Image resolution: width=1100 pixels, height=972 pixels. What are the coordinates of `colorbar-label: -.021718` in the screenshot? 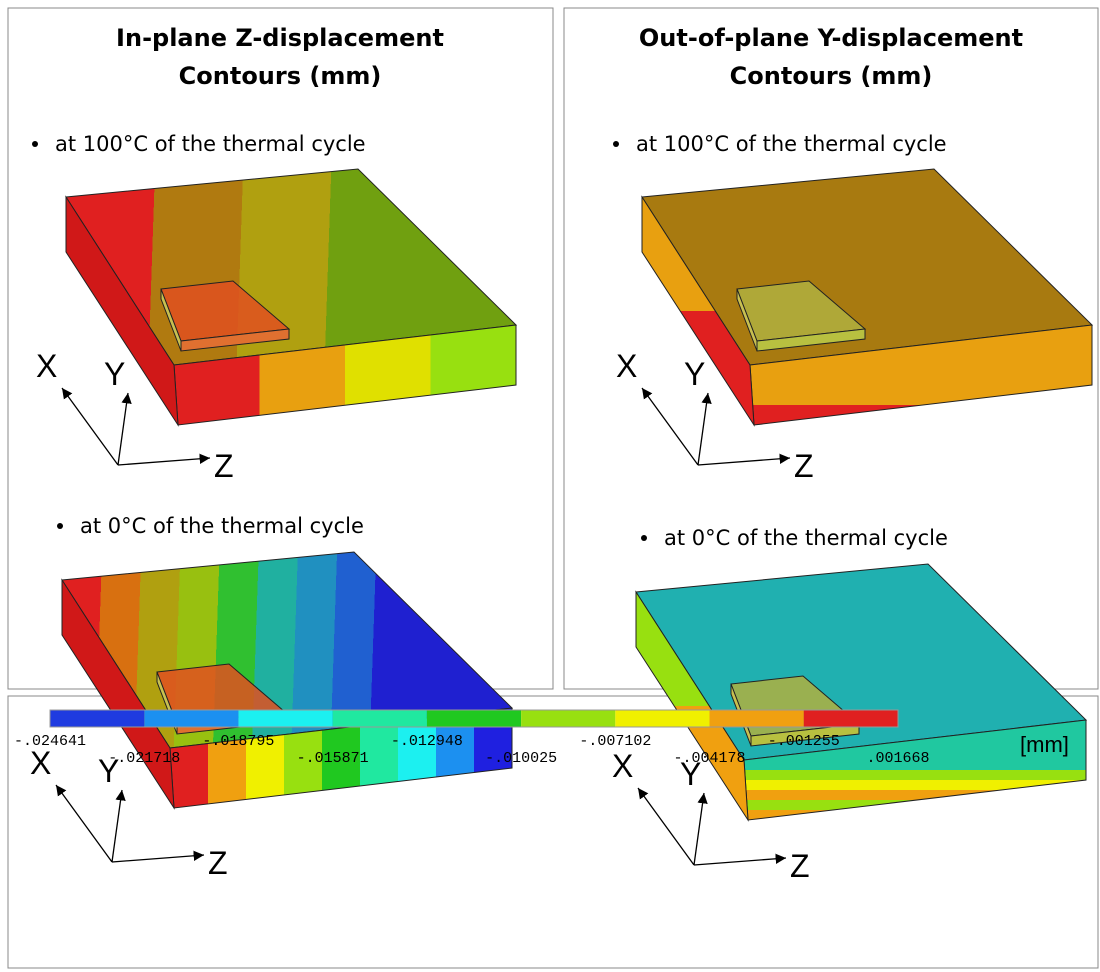 It's located at (144, 758).